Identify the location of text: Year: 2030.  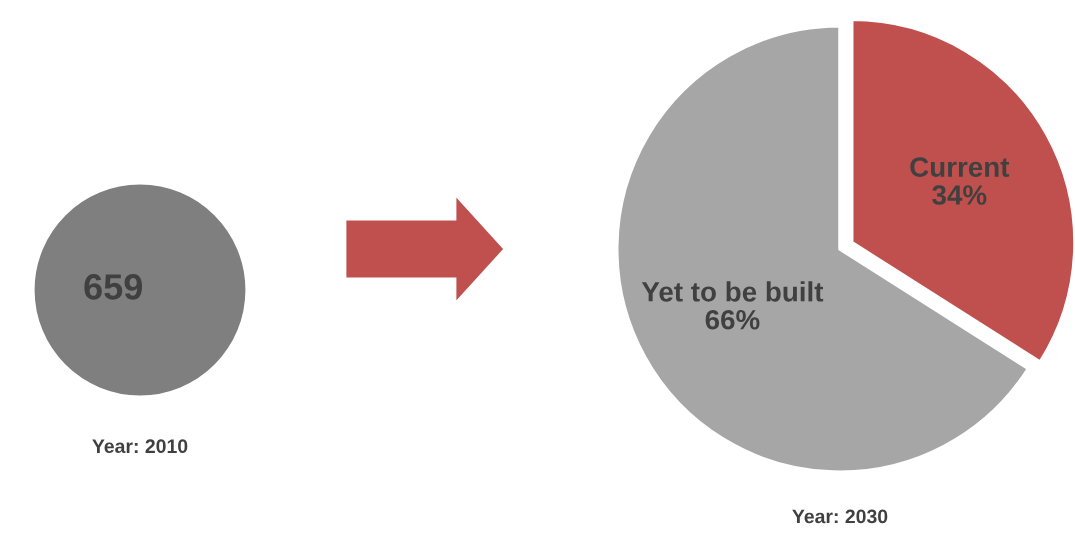
(840, 516).